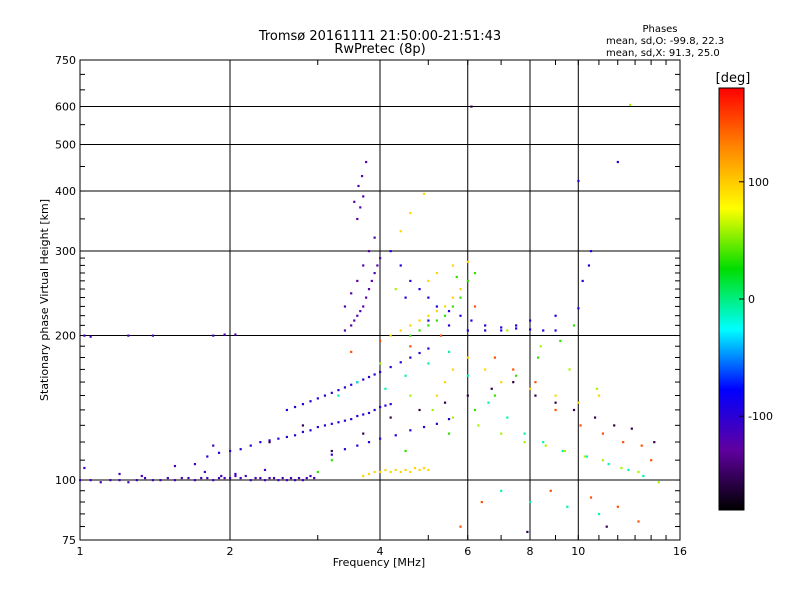  What do you see at coordinates (65, 191) in the screenshot?
I see `y-tick-label: 400` at bounding box center [65, 191].